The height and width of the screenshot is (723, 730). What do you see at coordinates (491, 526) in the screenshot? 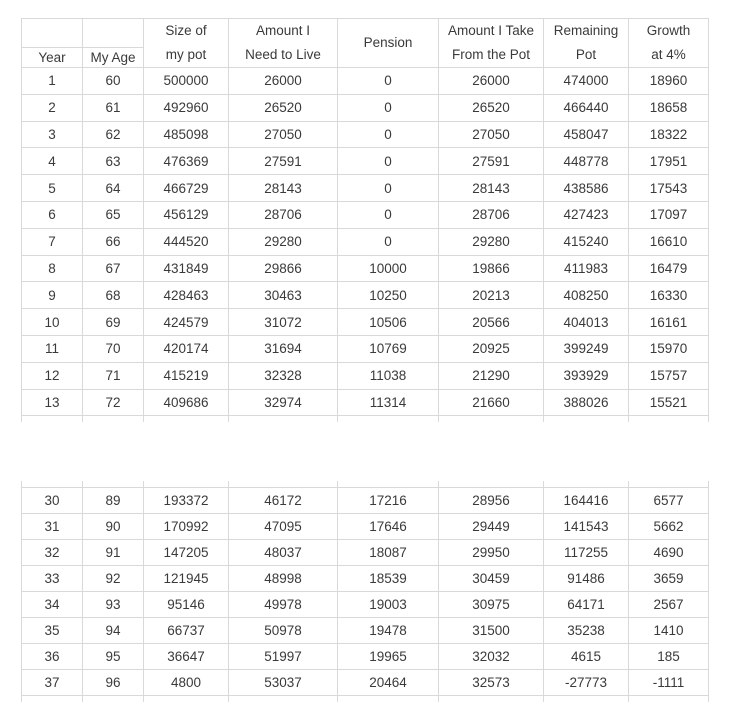
I see `cell-take-from-pot: 29449` at bounding box center [491, 526].